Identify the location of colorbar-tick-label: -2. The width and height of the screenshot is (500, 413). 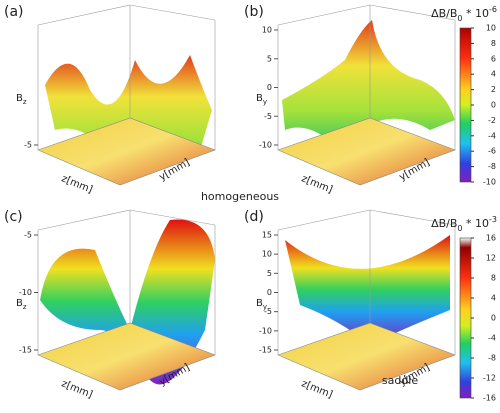
(492, 120).